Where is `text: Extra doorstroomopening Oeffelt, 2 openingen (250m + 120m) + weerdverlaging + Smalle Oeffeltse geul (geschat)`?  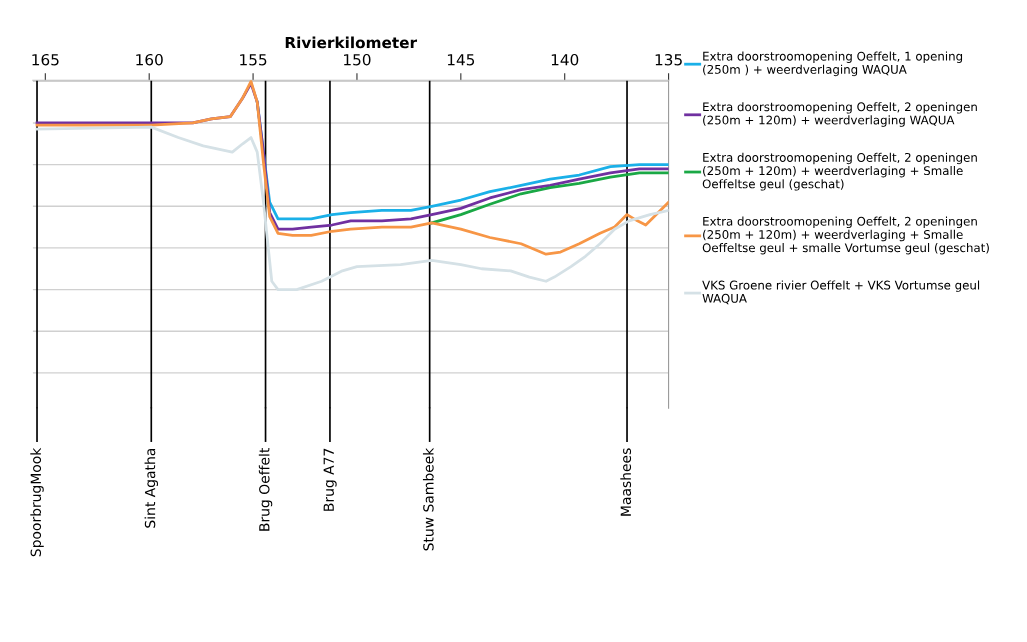 text: Extra doorstroomopening Oeffelt, 2 openingen (250m + 120m) + weerdverlaging + Smalle Oeffeltse geul (geschat) is located at coordinates (839, 171).